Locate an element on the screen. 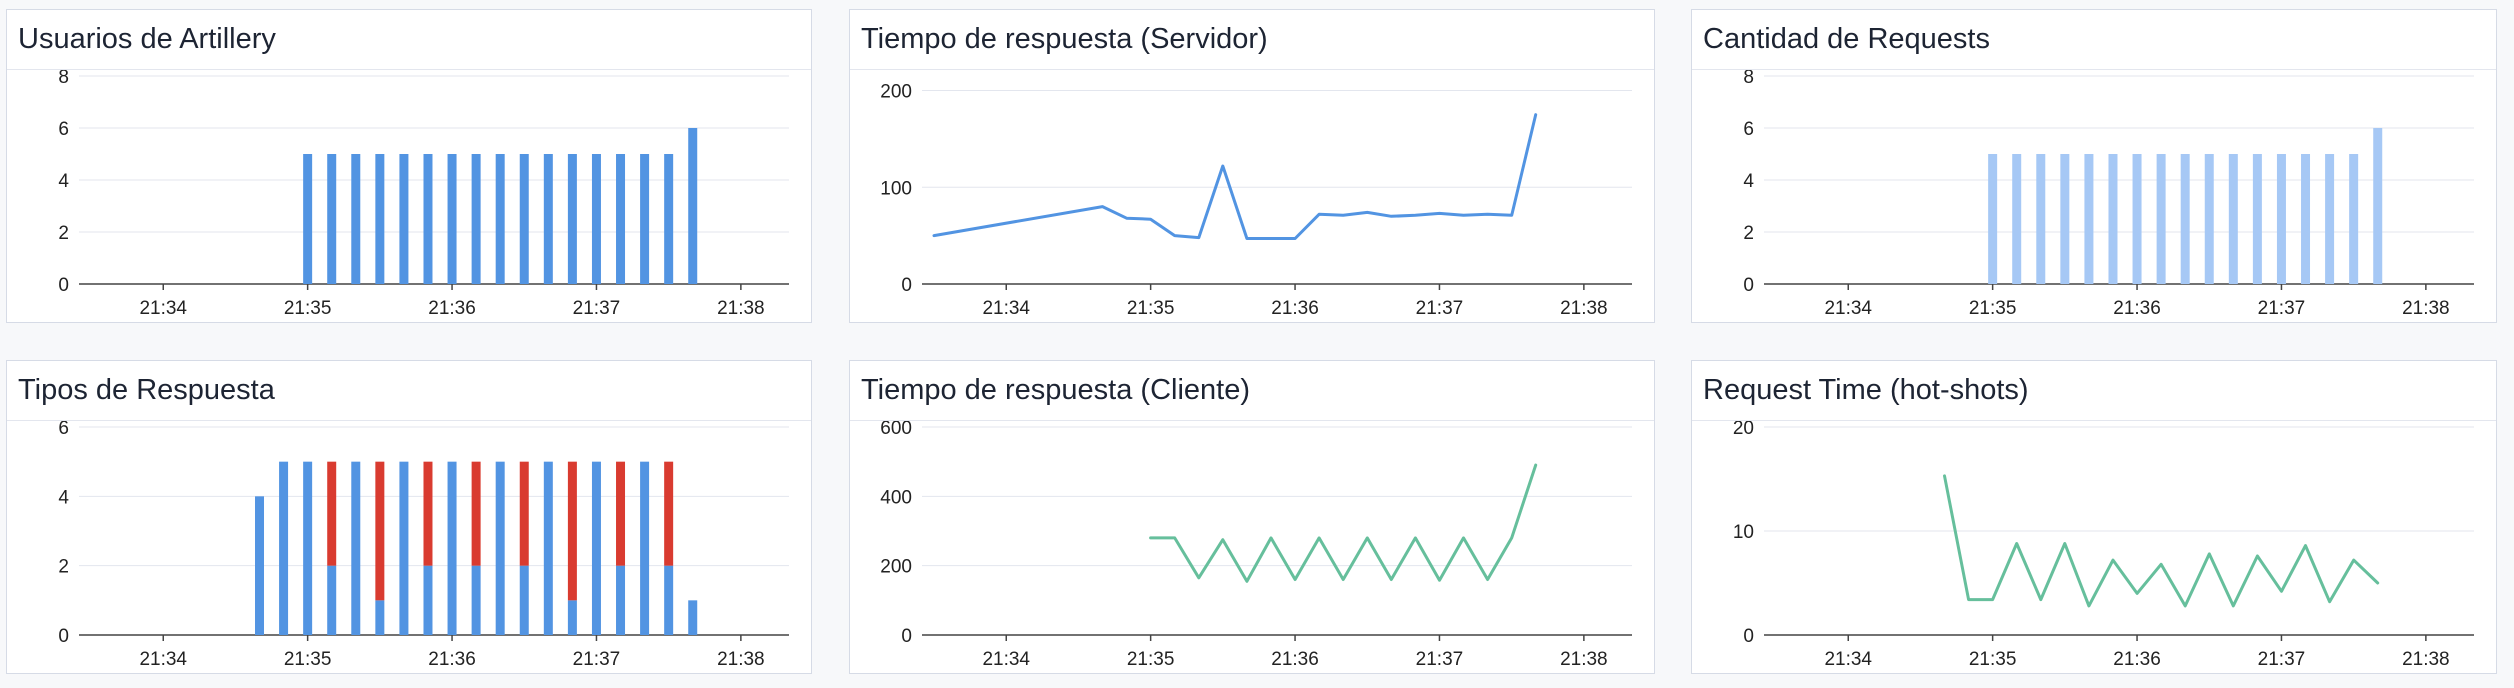 This screenshot has height=688, width=2514. line-chart-servidor: 0 100 200 21:34 21:35 21:36 21:37 21:38 is located at coordinates (1256, 200).